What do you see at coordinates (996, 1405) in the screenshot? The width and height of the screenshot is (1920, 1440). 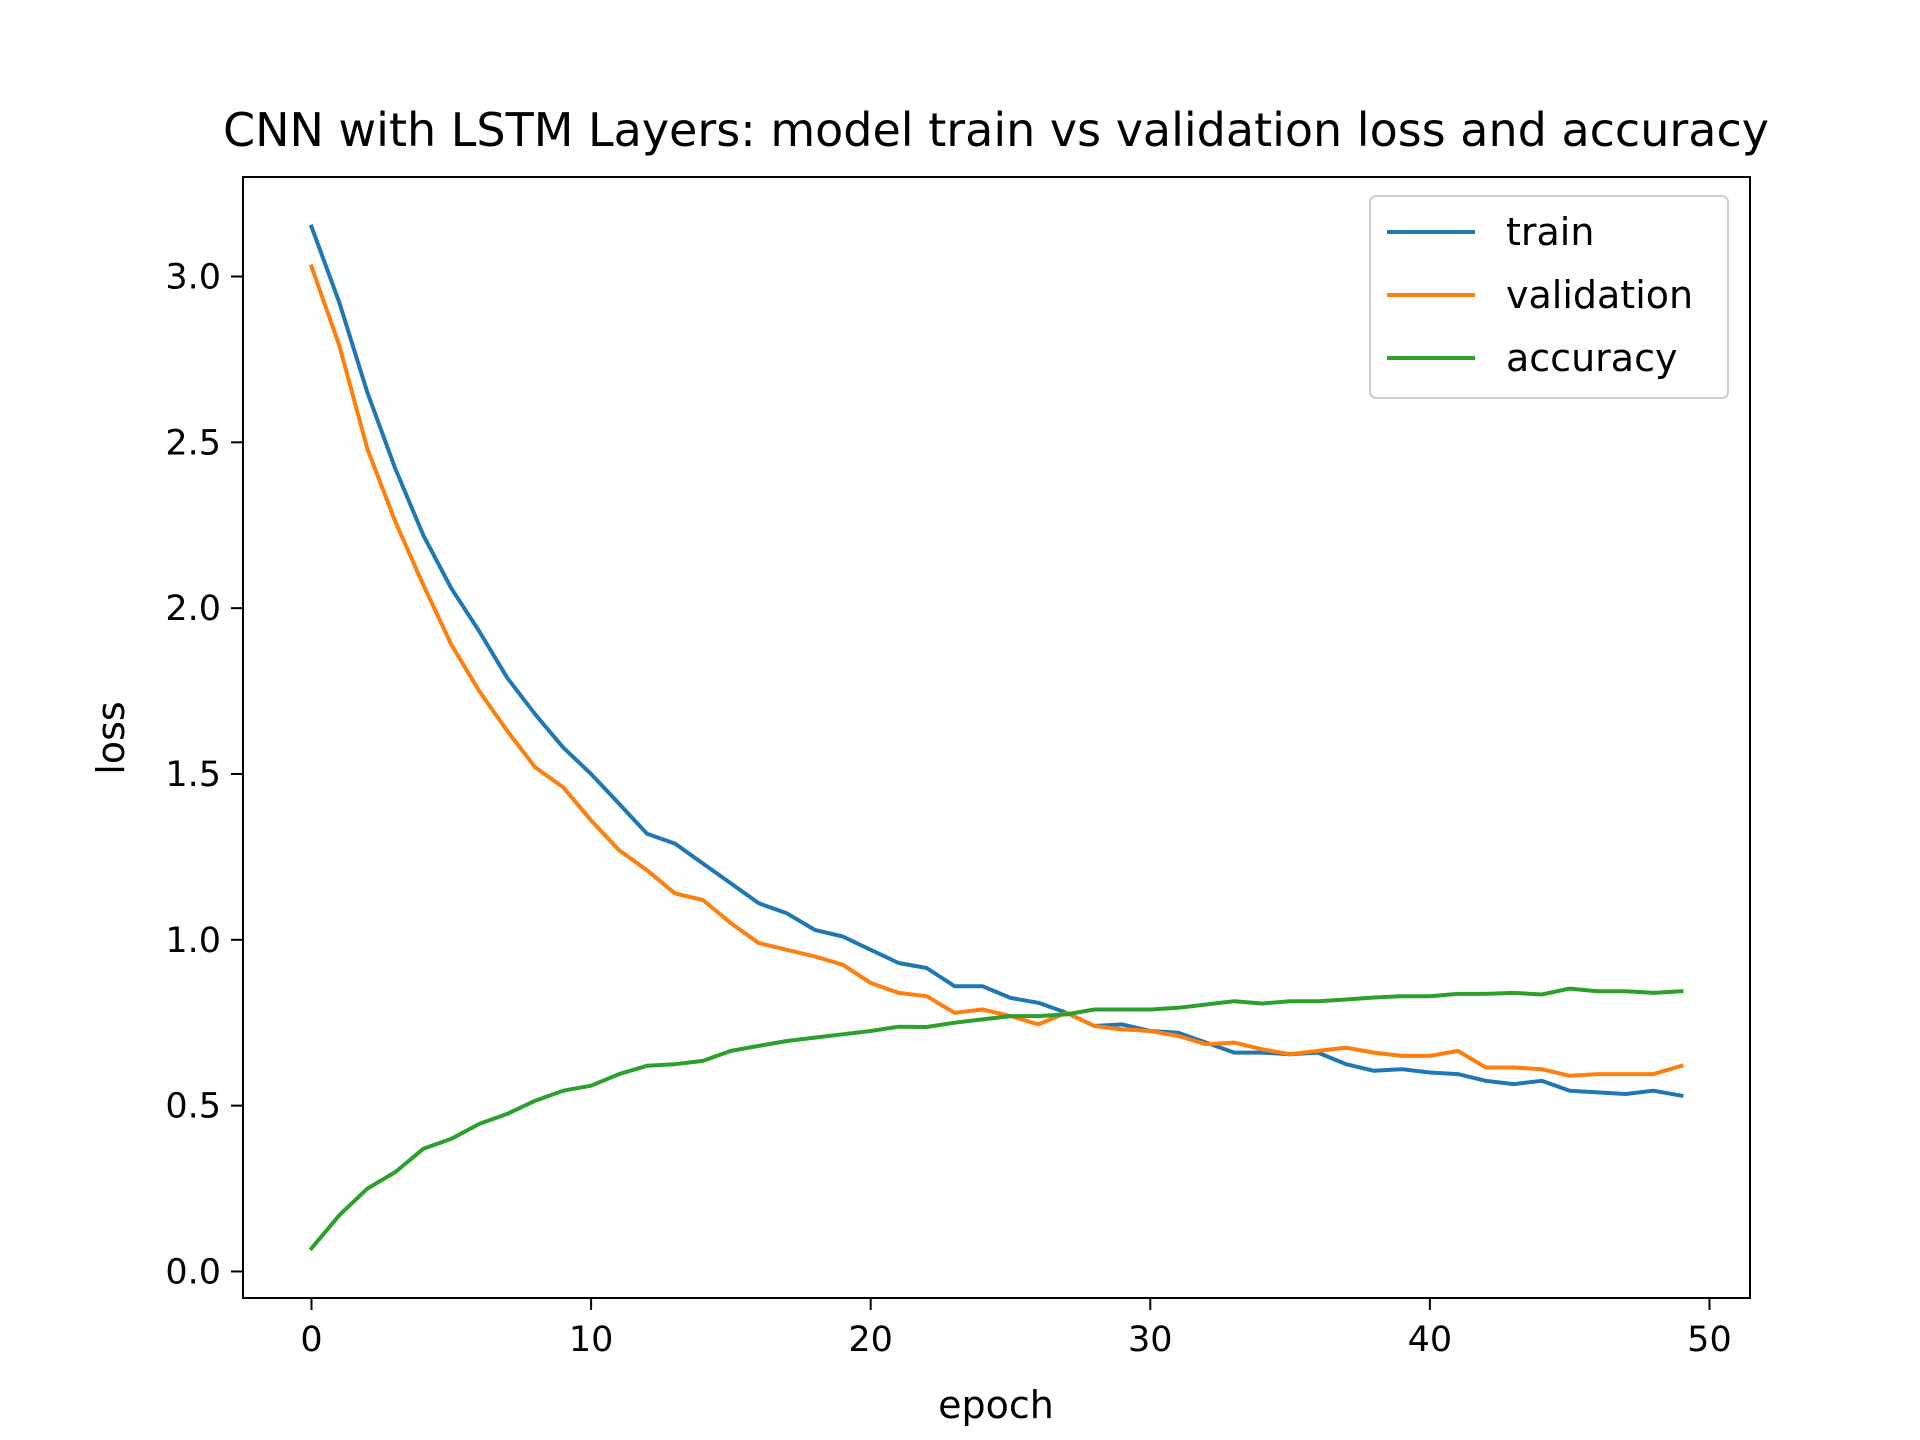 I see `x-axis-label: epoch` at bounding box center [996, 1405].